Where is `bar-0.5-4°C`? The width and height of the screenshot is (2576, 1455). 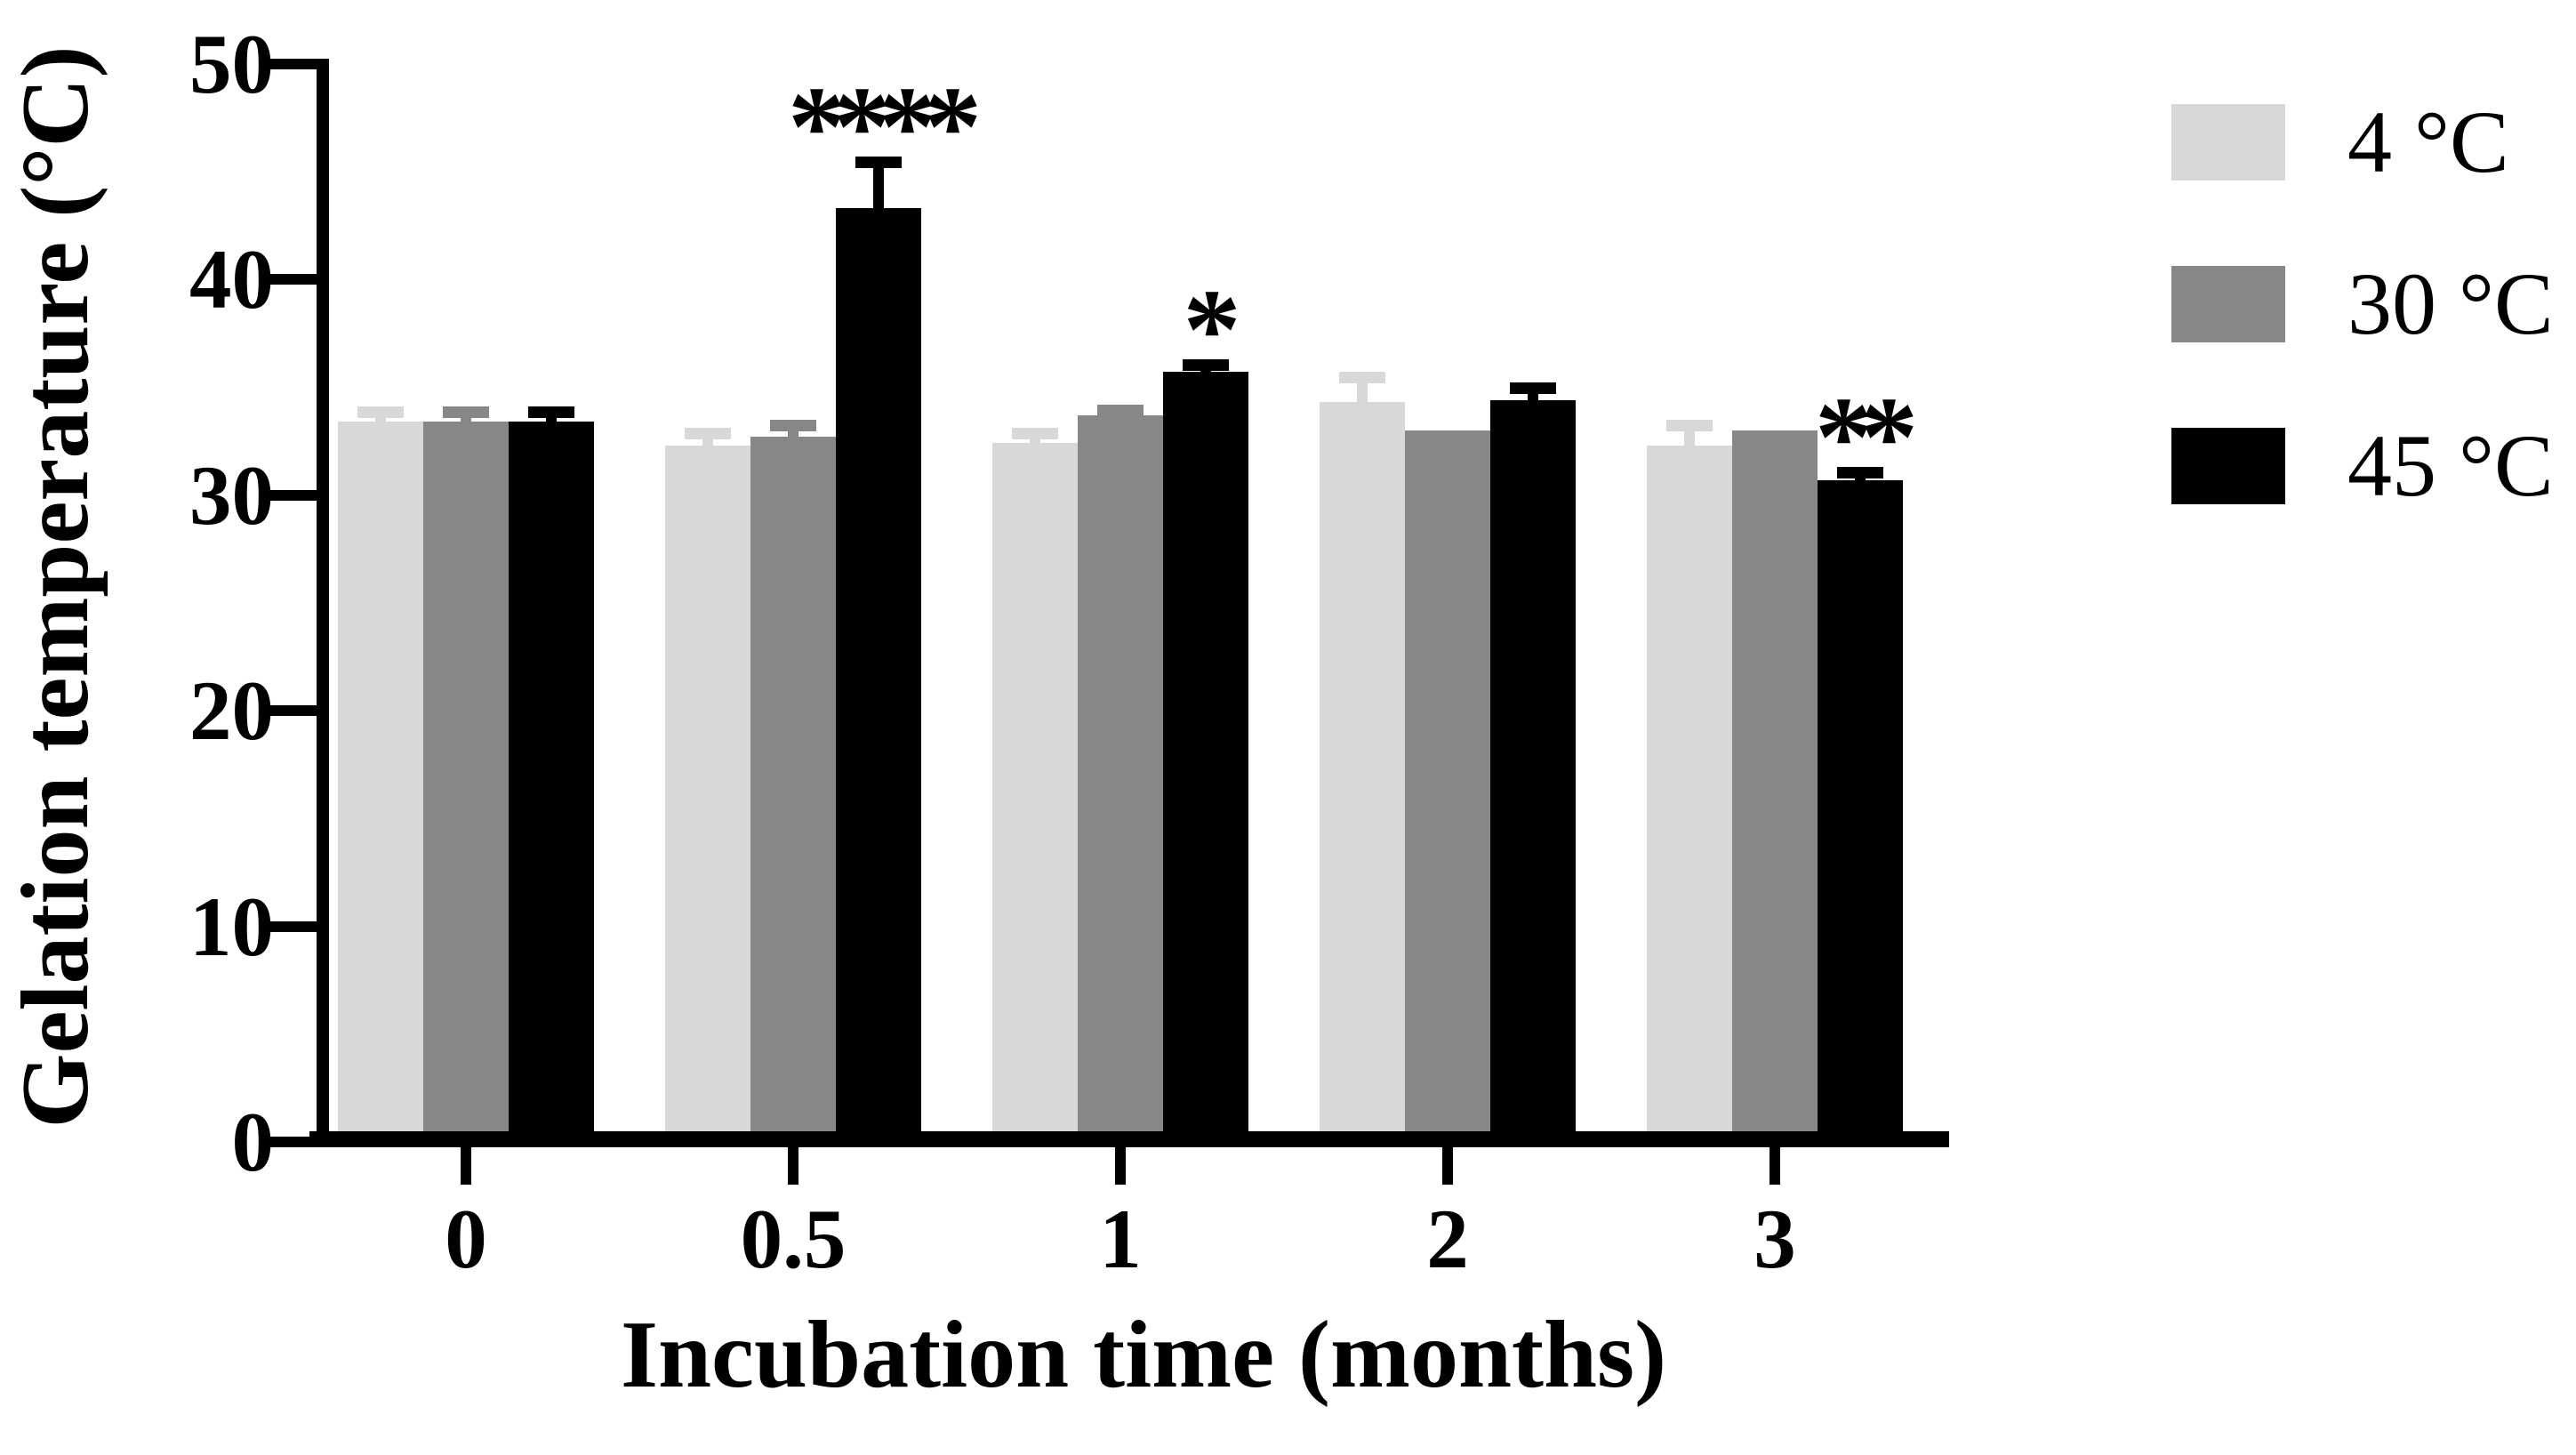 bar-0.5-4°C is located at coordinates (707, 796).